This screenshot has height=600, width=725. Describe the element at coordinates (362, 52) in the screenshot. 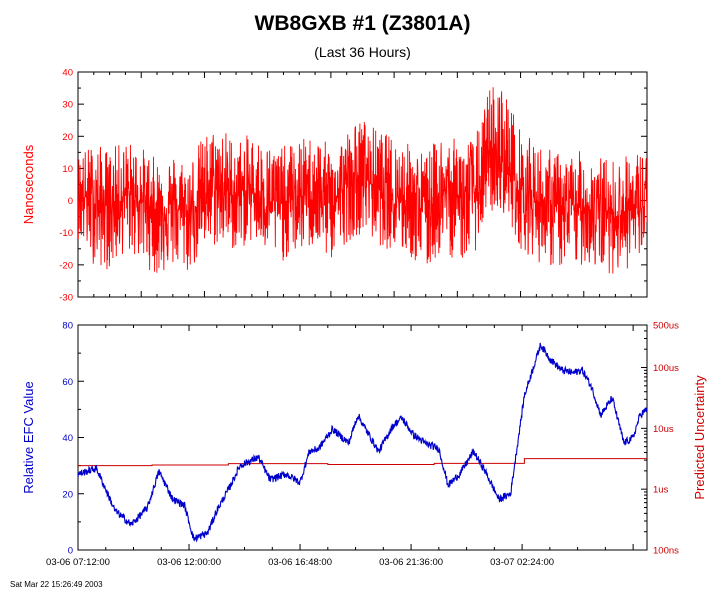

I see `chart-subtitle: (Last 36 Hours)` at that location.